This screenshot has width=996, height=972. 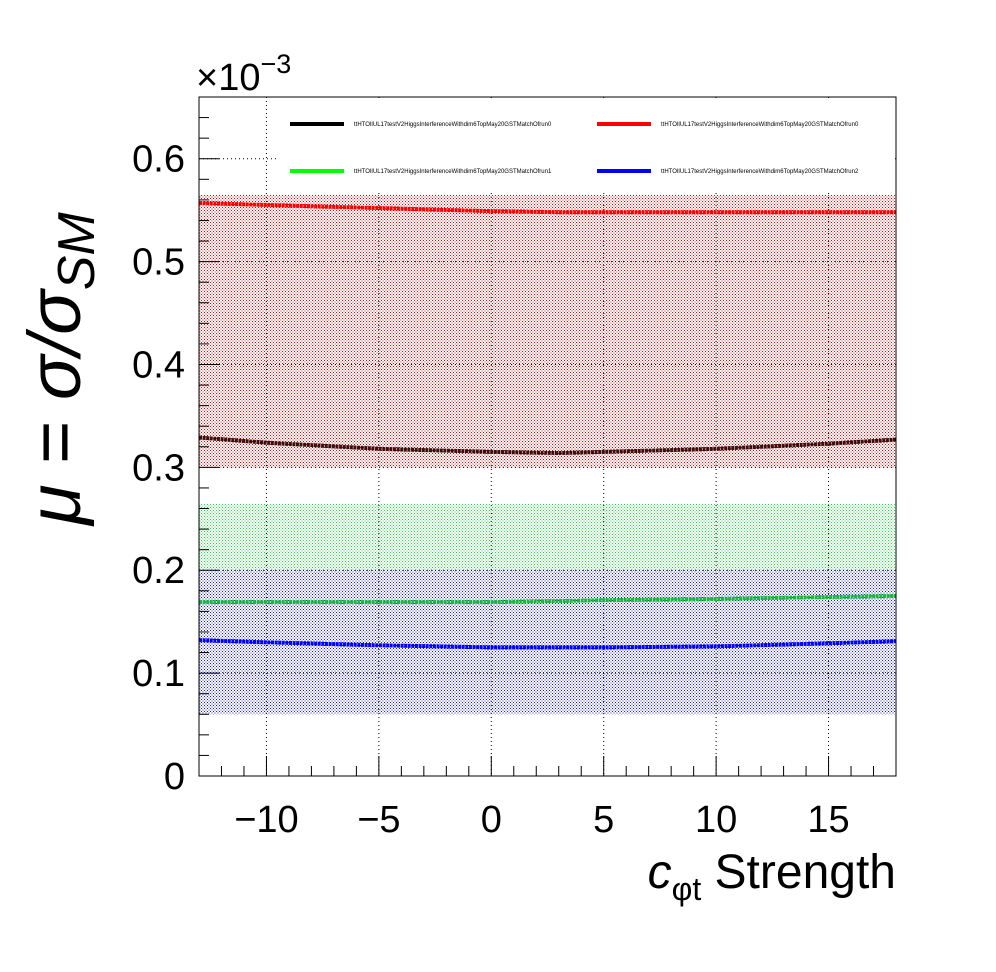 I want to click on y-tick-label: 0.6, so click(x=158, y=160).